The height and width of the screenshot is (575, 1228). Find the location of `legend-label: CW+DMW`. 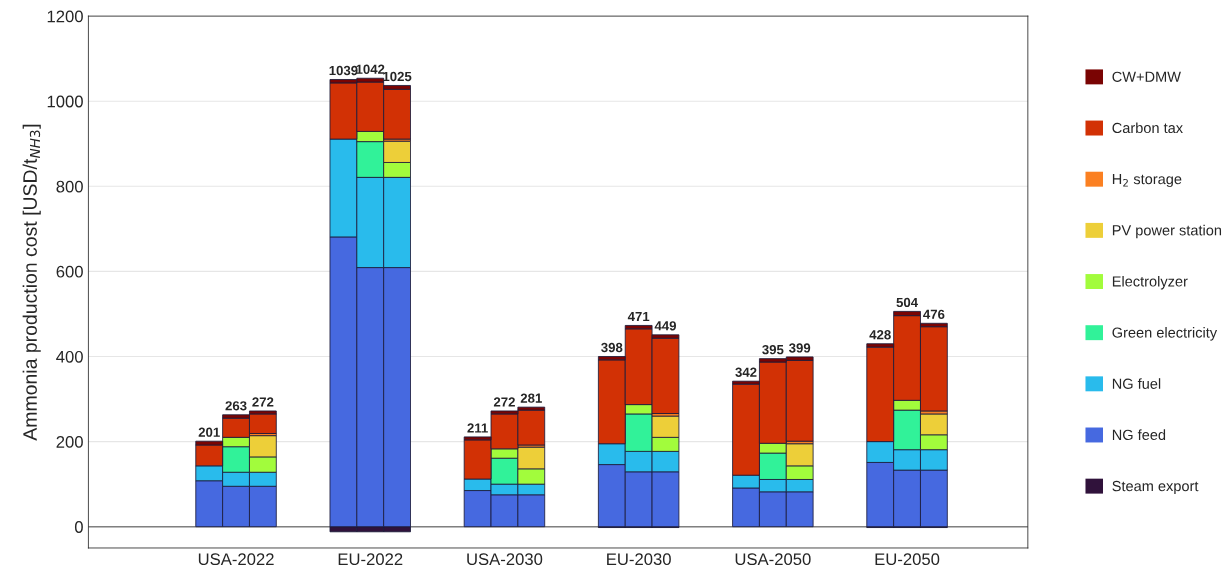

legend-label: CW+DMW is located at coordinates (1146, 76).